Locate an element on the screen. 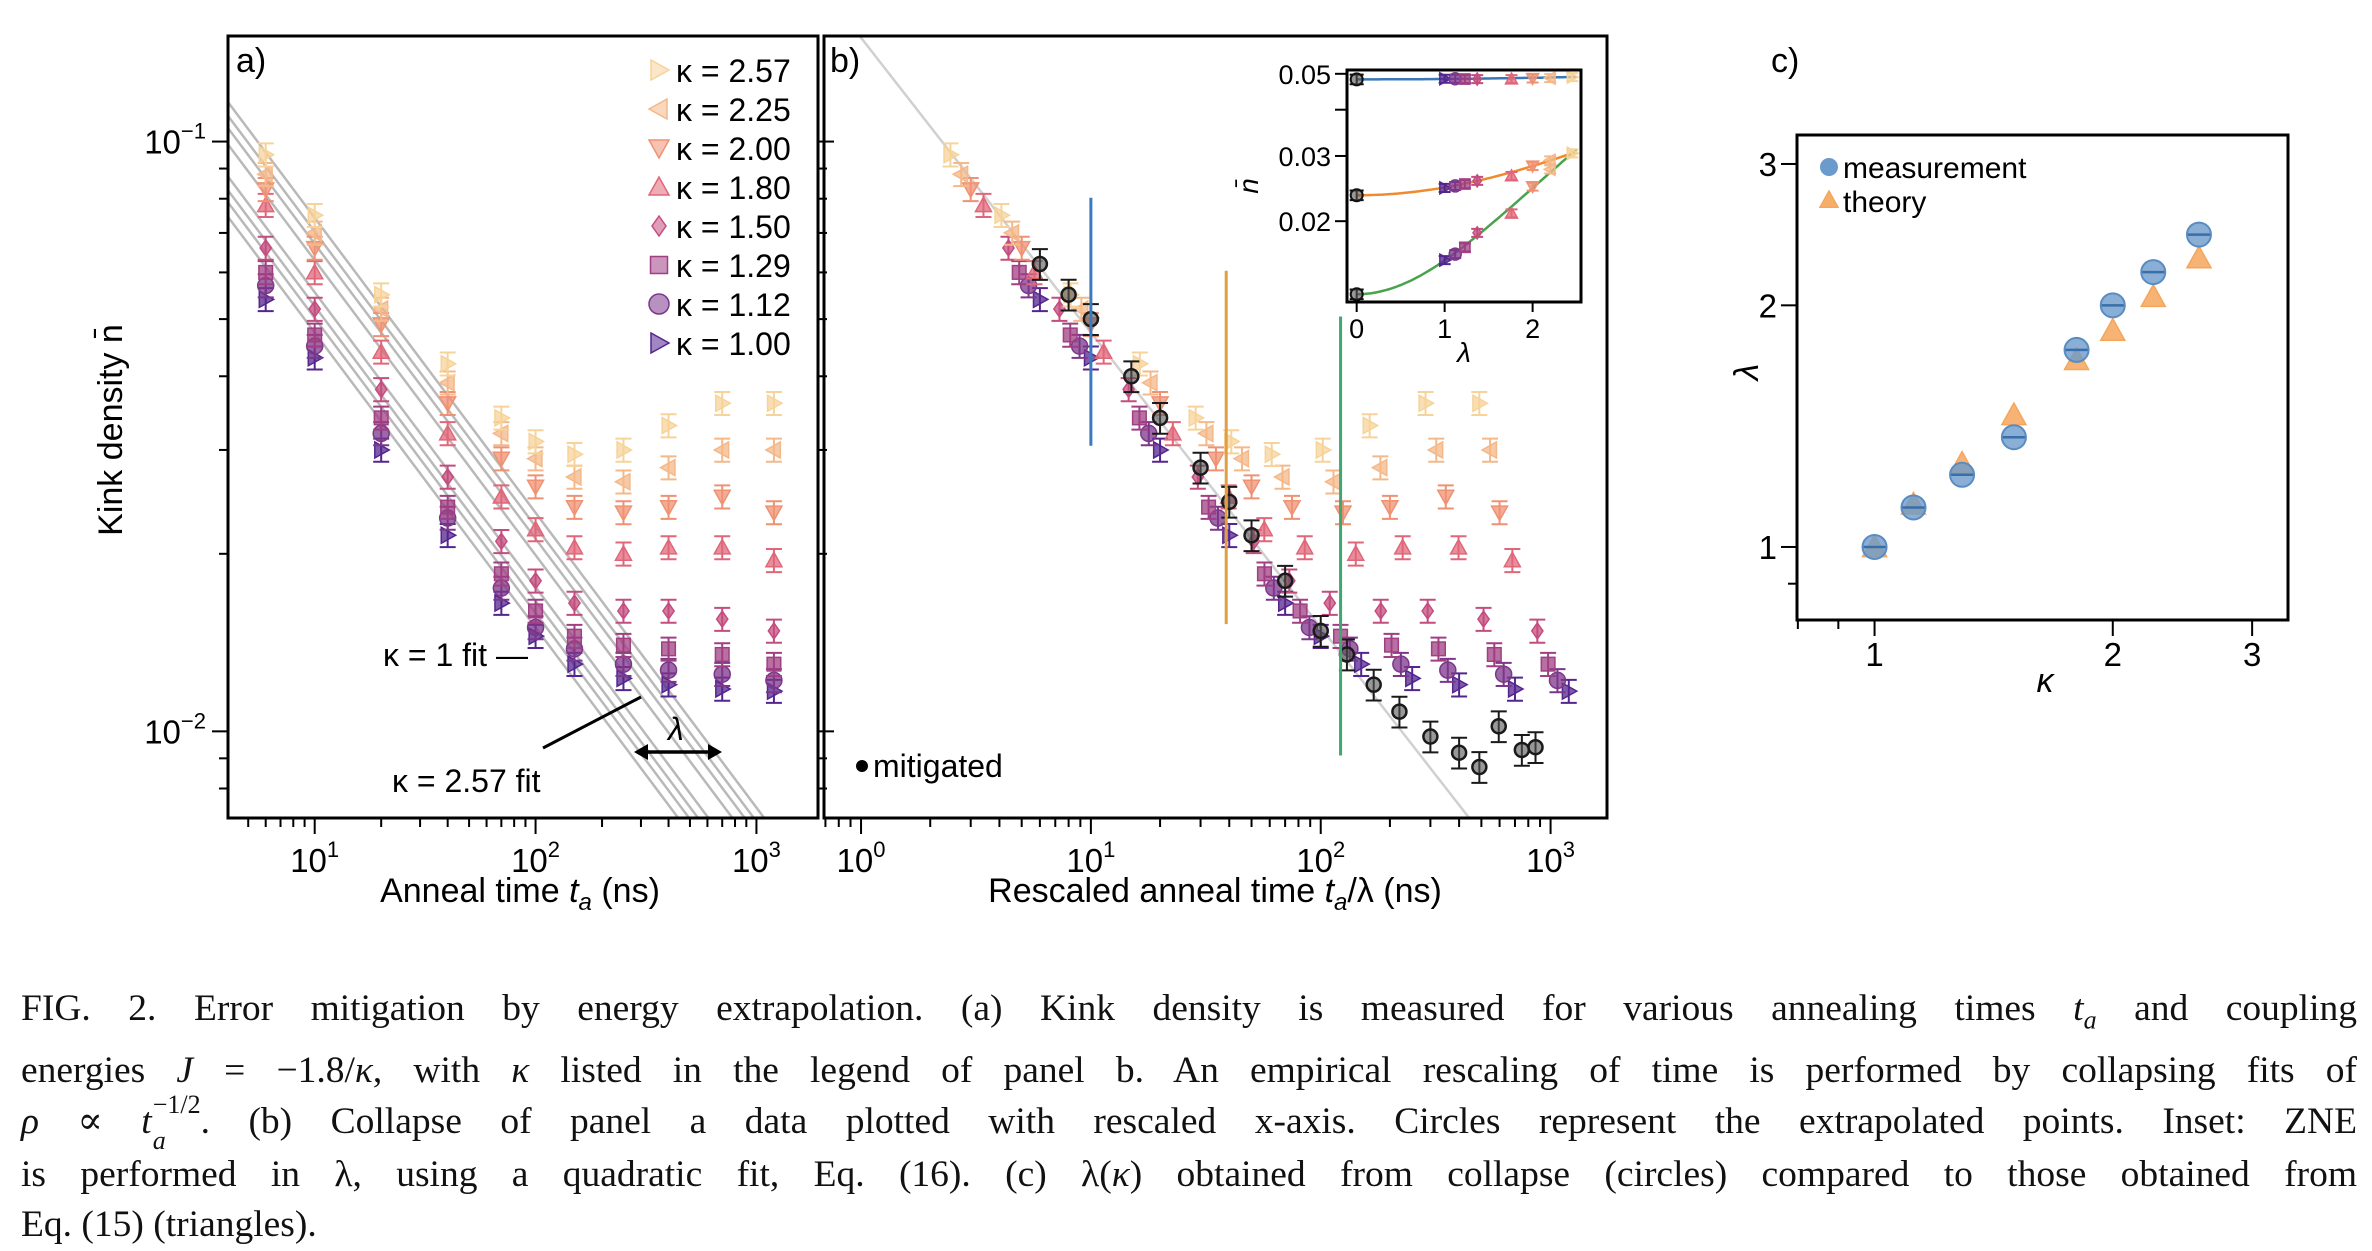 This screenshot has height=1251, width=2372. y-tick-label: 2 is located at coordinates (1768, 305).